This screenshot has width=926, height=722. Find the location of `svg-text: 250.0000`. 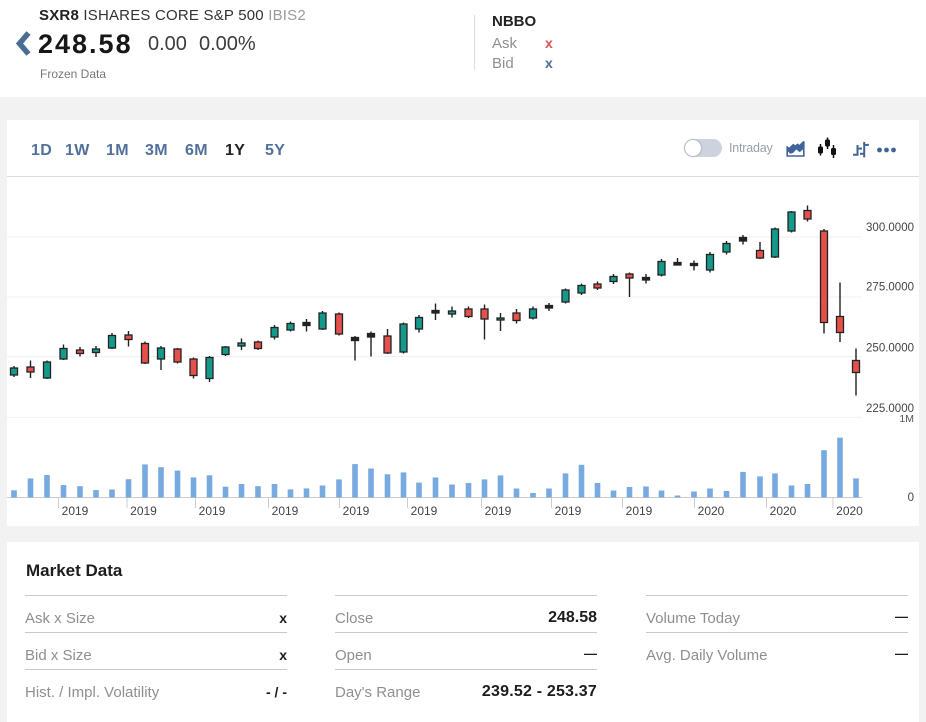

svg-text: 250.0000 is located at coordinates (890, 349).